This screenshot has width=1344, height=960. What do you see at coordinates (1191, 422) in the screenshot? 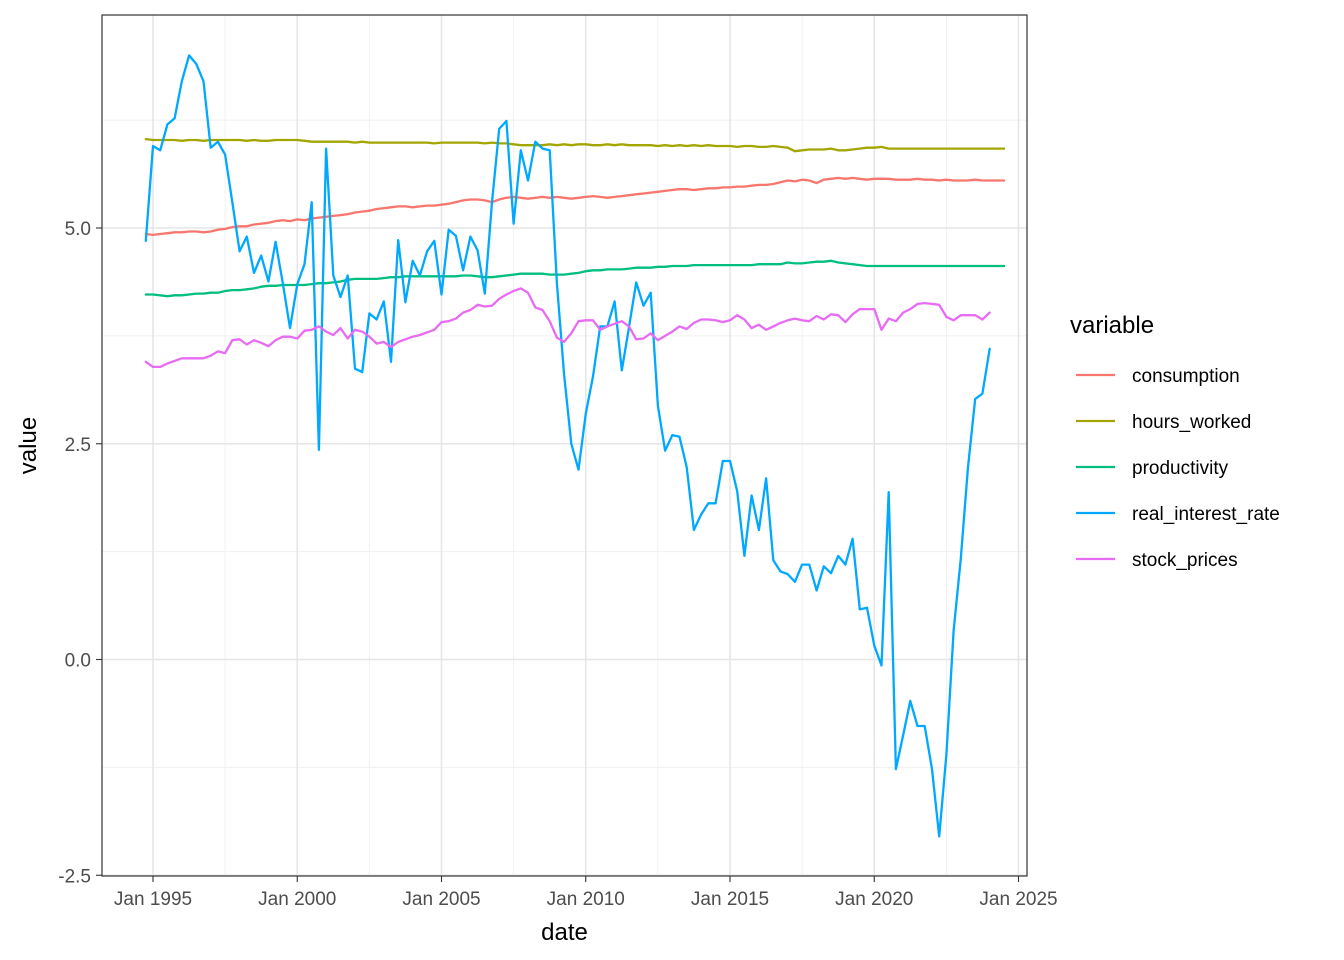
I see `legend-label-hours-worked: hours_worked` at bounding box center [1191, 422].